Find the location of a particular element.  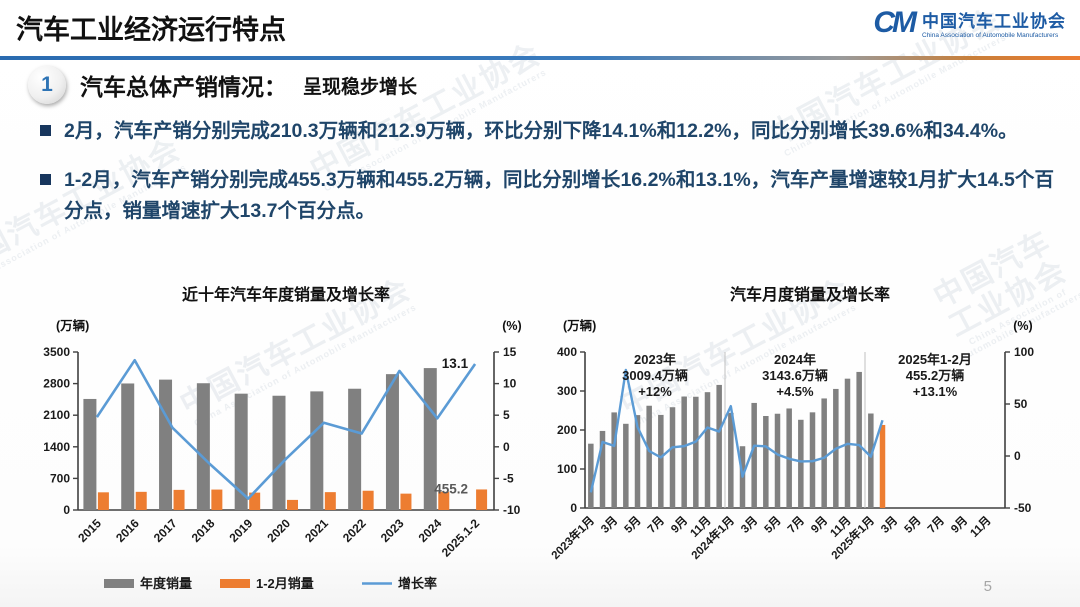

svg-text: -5 is located at coordinates (508, 478).